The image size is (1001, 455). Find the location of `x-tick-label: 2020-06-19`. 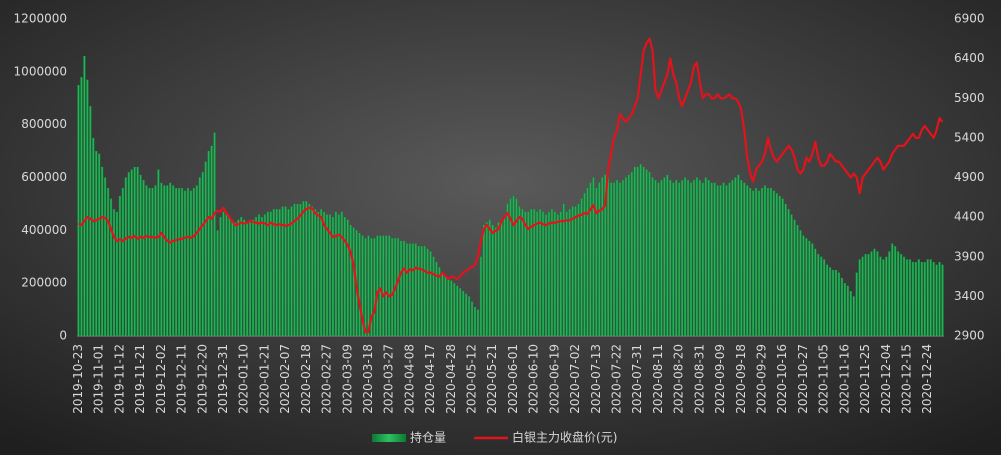

x-tick-label: 2020-06-19 is located at coordinates (554, 379).